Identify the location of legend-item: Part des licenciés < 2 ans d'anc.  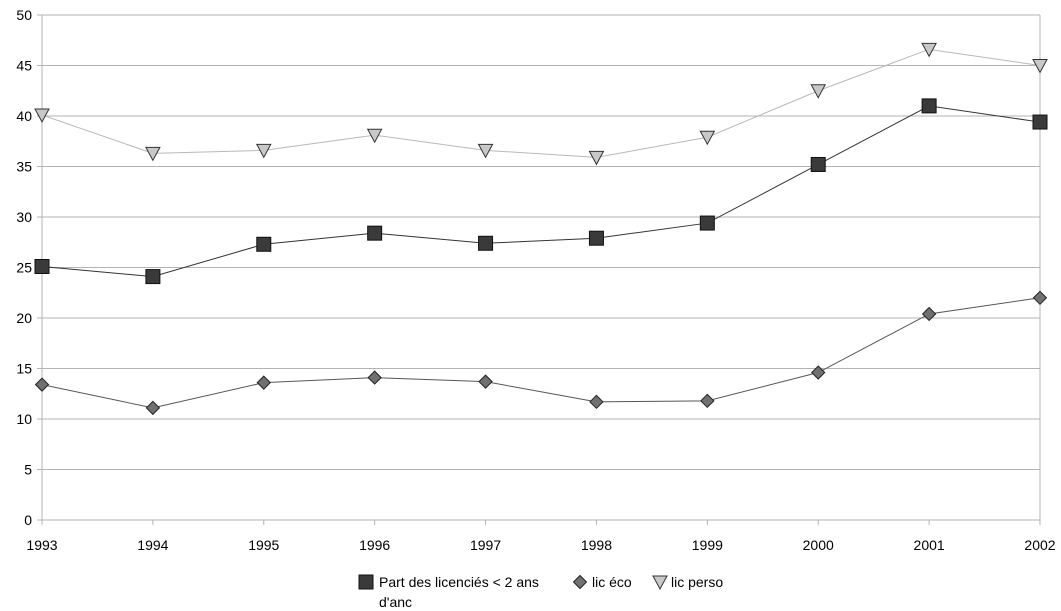
(448, 592).